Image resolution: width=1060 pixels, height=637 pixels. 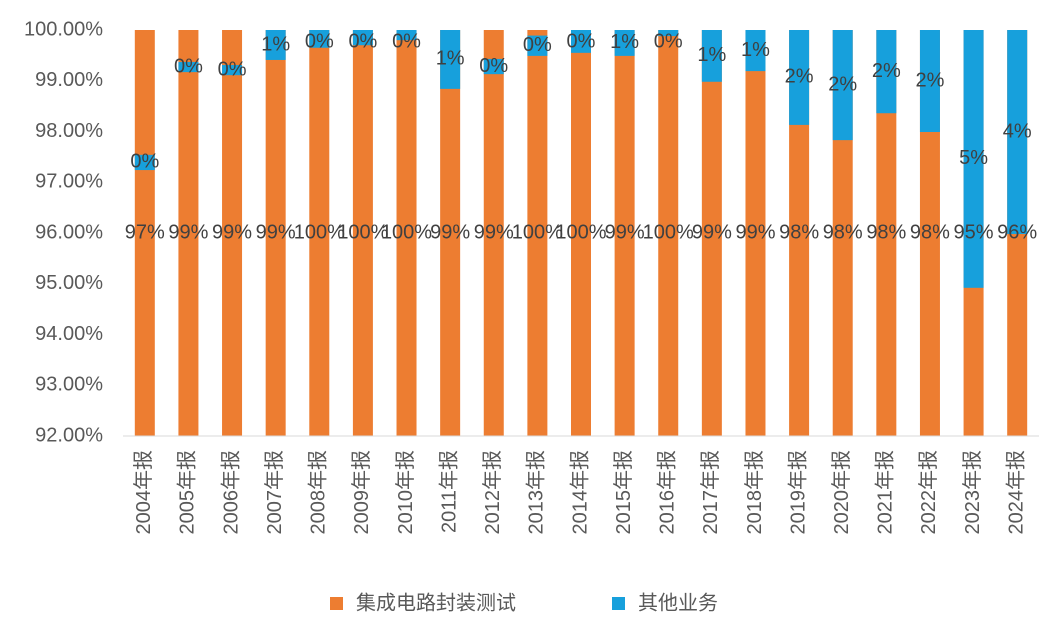 What do you see at coordinates (797, 492) in the screenshot?
I see `x-tick-label: 2019年报` at bounding box center [797, 492].